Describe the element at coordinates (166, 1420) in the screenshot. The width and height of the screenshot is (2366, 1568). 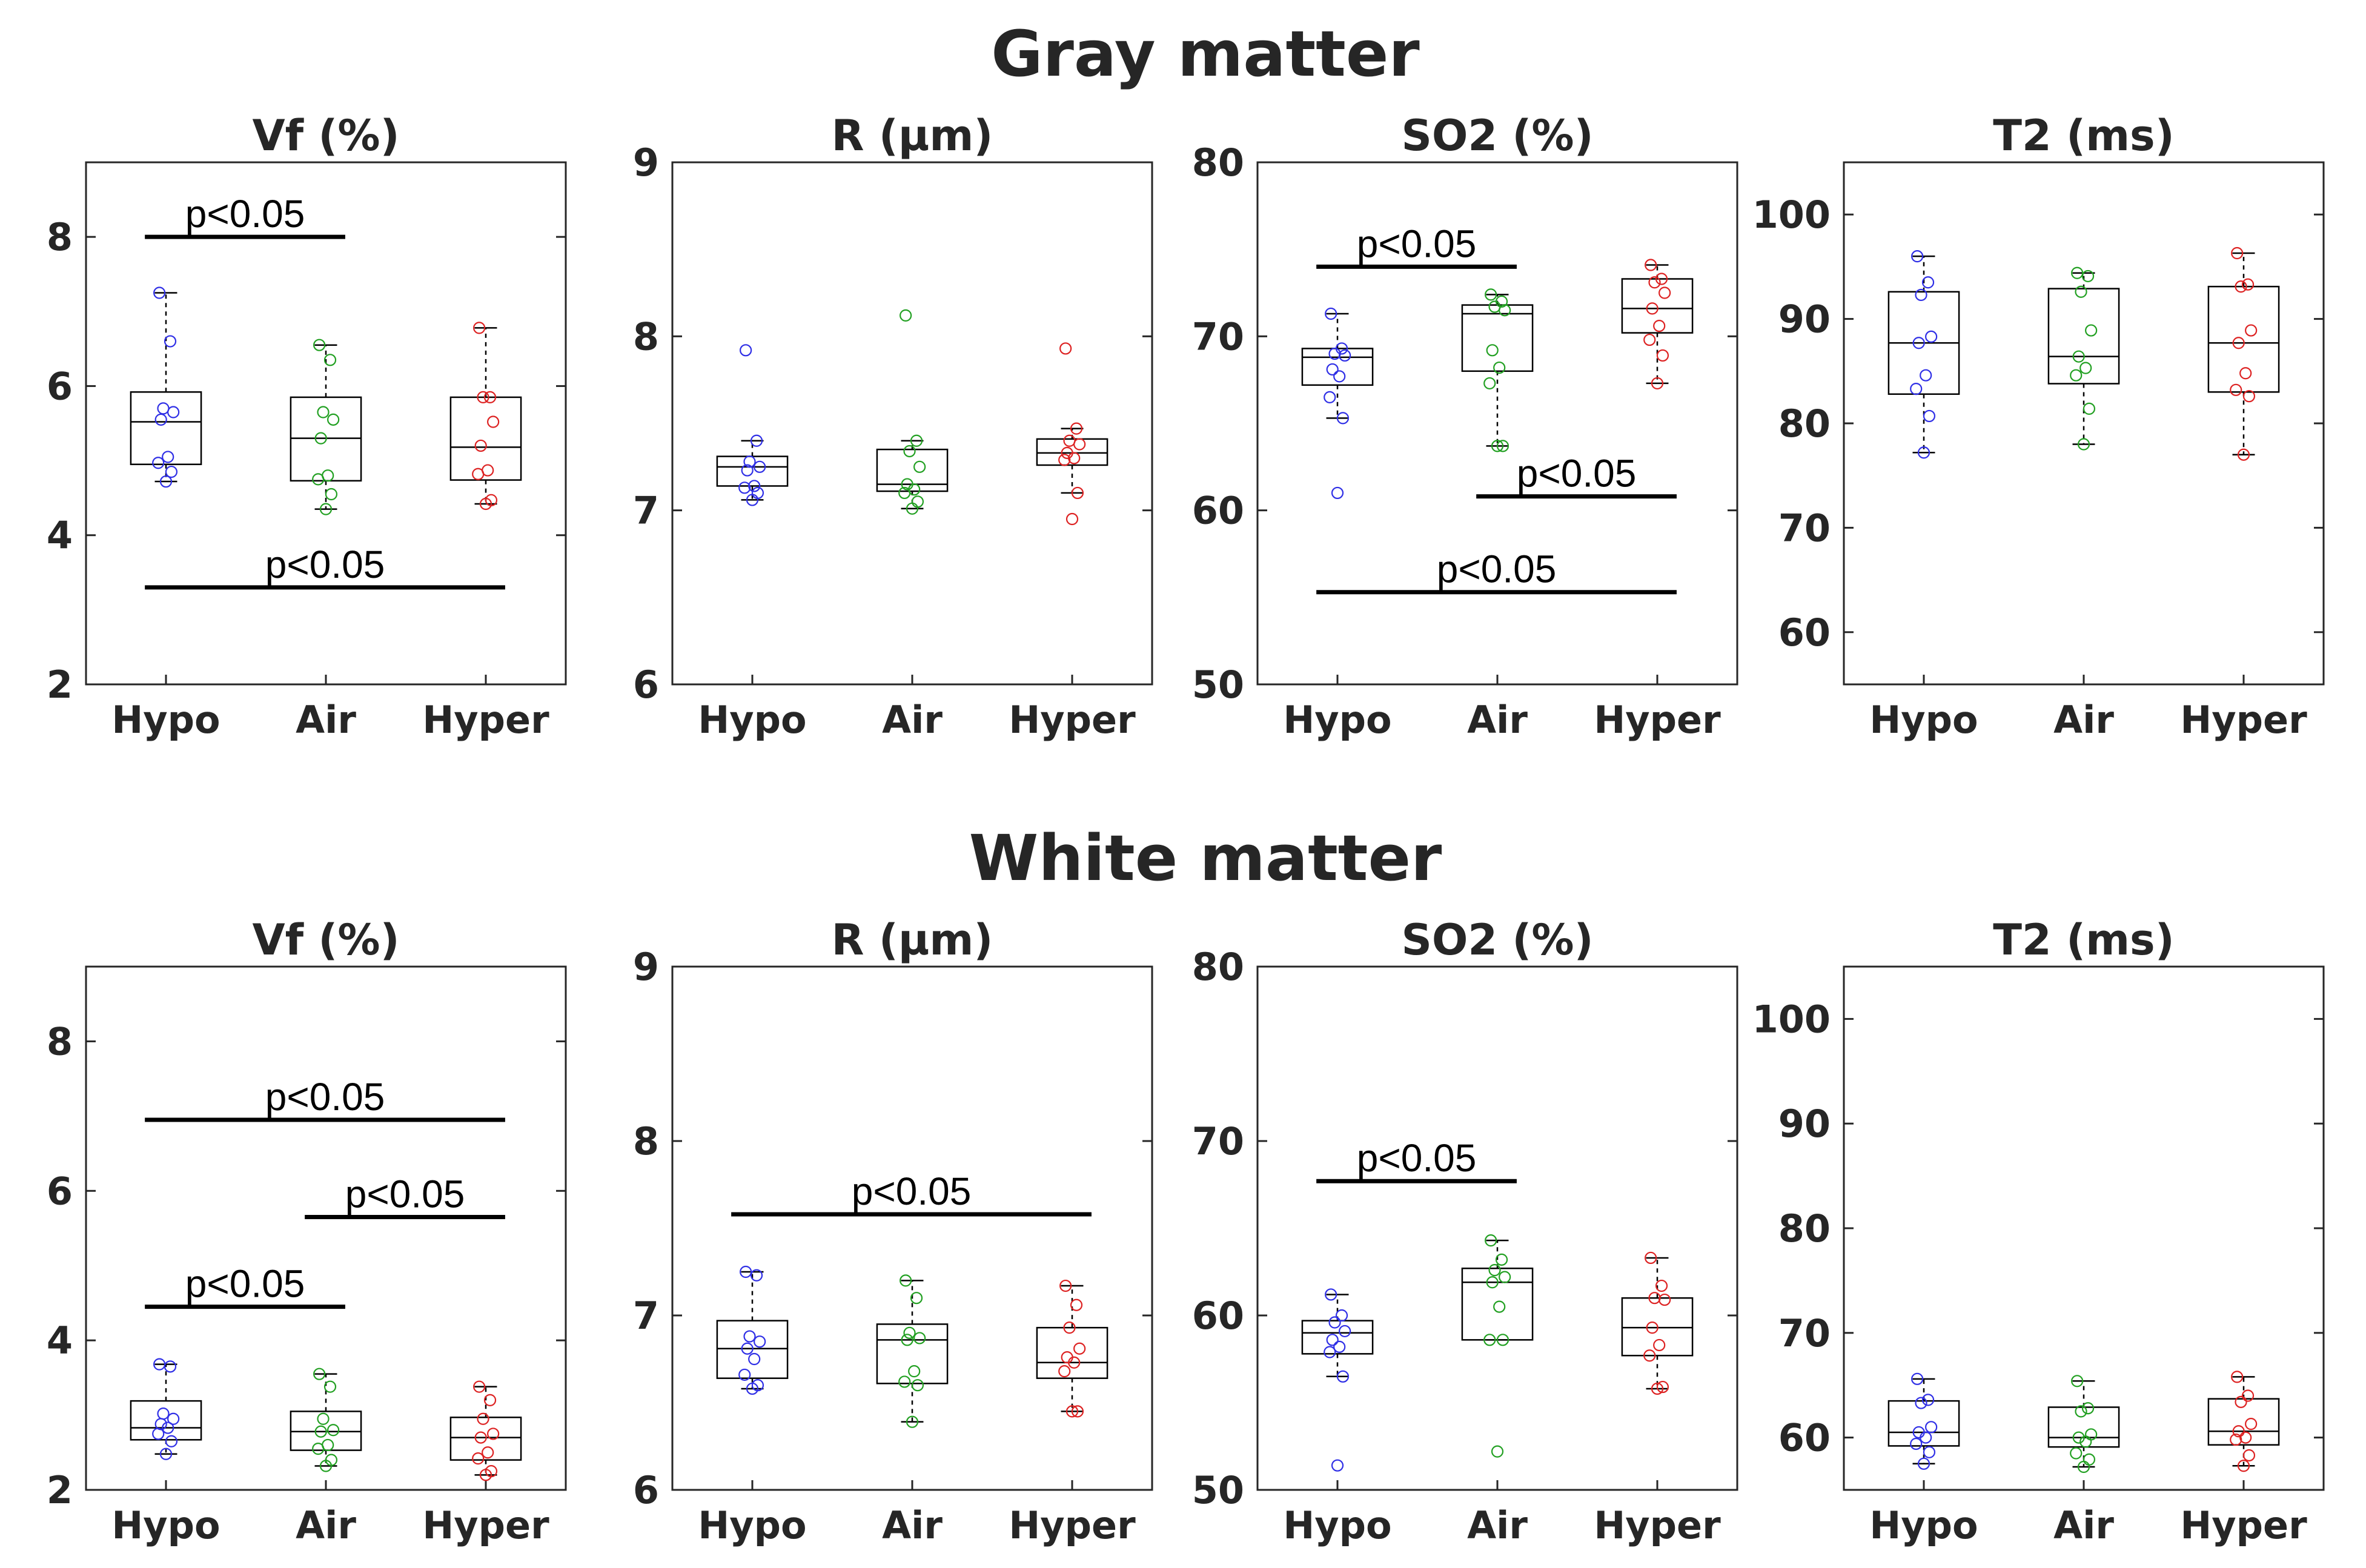
I see `box-hypo` at that location.